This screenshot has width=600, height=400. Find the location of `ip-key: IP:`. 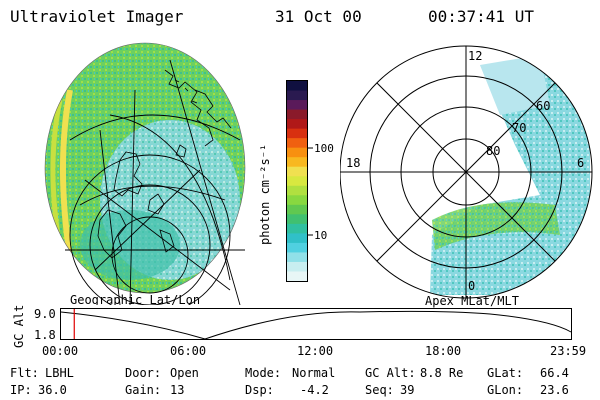

ip-key: IP: is located at coordinates (21, 390).